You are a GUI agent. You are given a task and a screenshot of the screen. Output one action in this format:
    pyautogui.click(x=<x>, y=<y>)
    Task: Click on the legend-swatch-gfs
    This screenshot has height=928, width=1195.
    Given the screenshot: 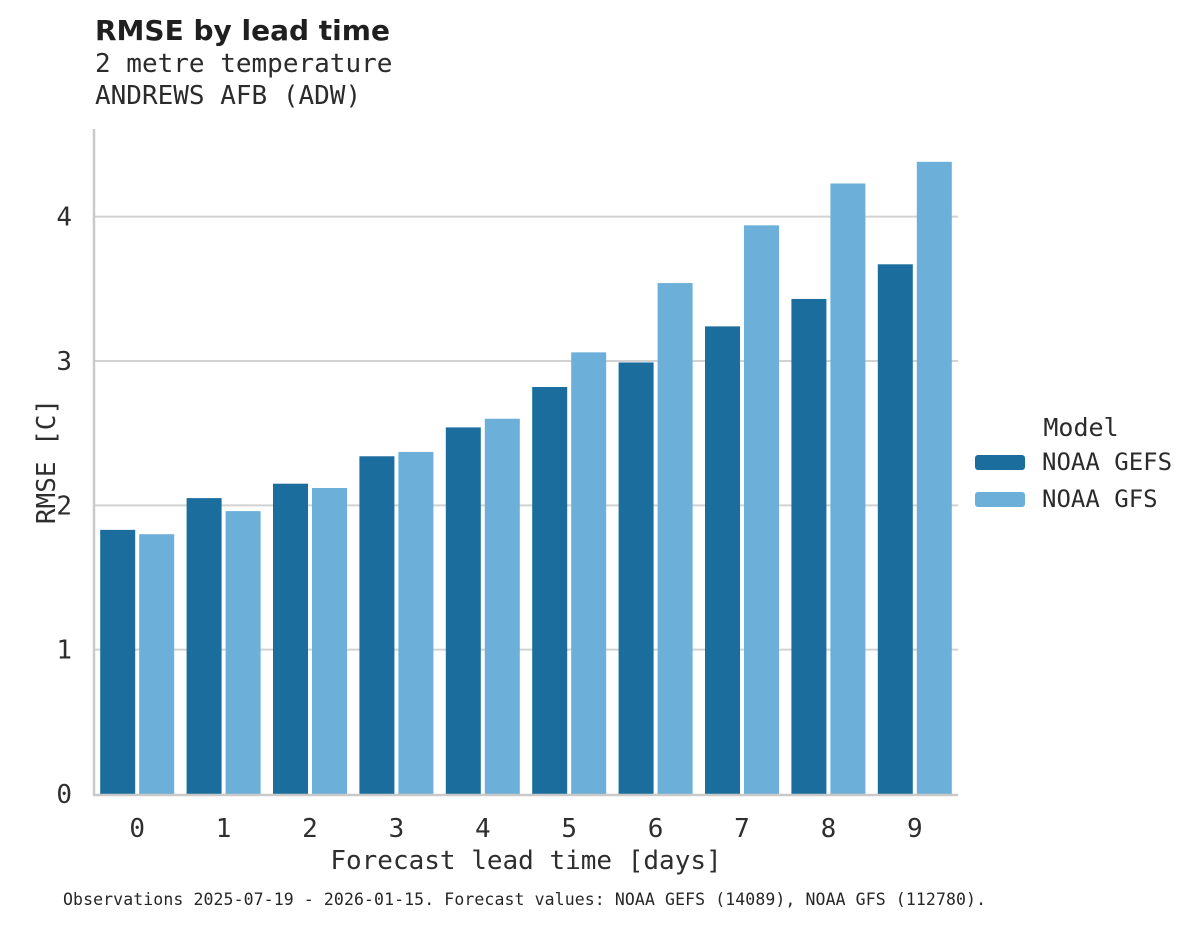 What is the action you would take?
    pyautogui.click(x=1000, y=499)
    